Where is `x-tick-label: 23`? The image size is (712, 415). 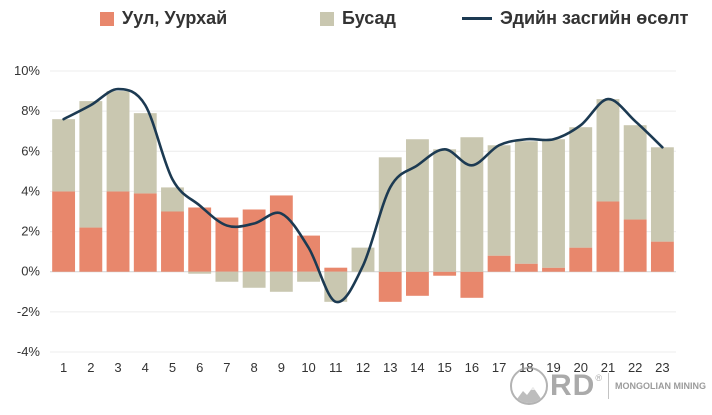 x-tick-label: 23 is located at coordinates (662, 367).